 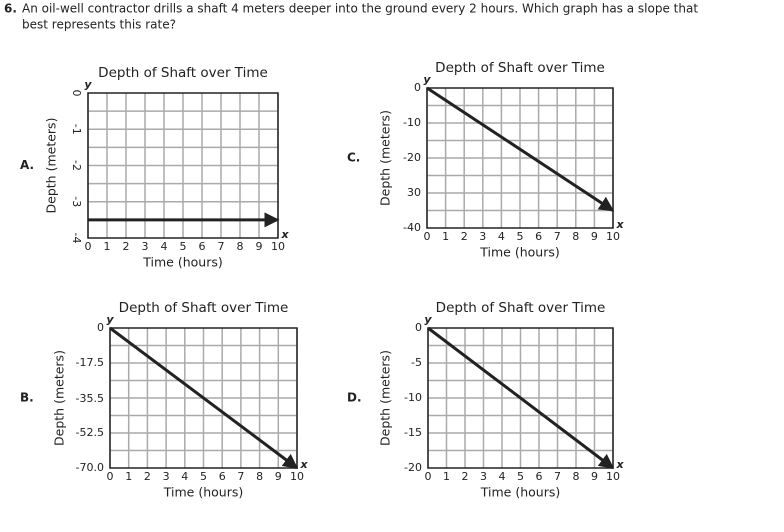 What do you see at coordinates (414, 192) in the screenshot?
I see `y-tick-label: 30` at bounding box center [414, 192].